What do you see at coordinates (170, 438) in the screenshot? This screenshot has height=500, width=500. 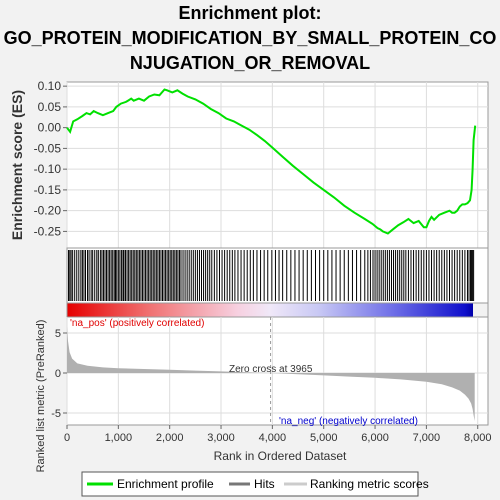 I see `x-tick-label: 2,000` at bounding box center [170, 438].